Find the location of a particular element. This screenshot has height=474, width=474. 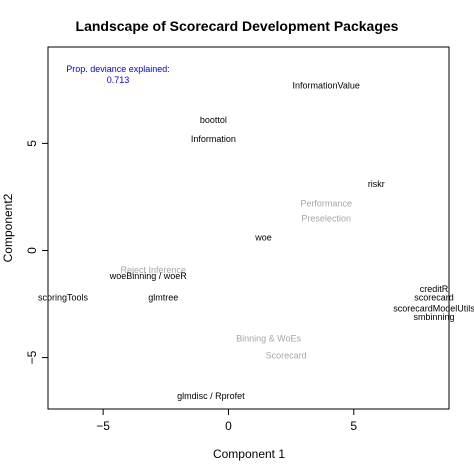

category-label: Scorecard is located at coordinates (286, 355).